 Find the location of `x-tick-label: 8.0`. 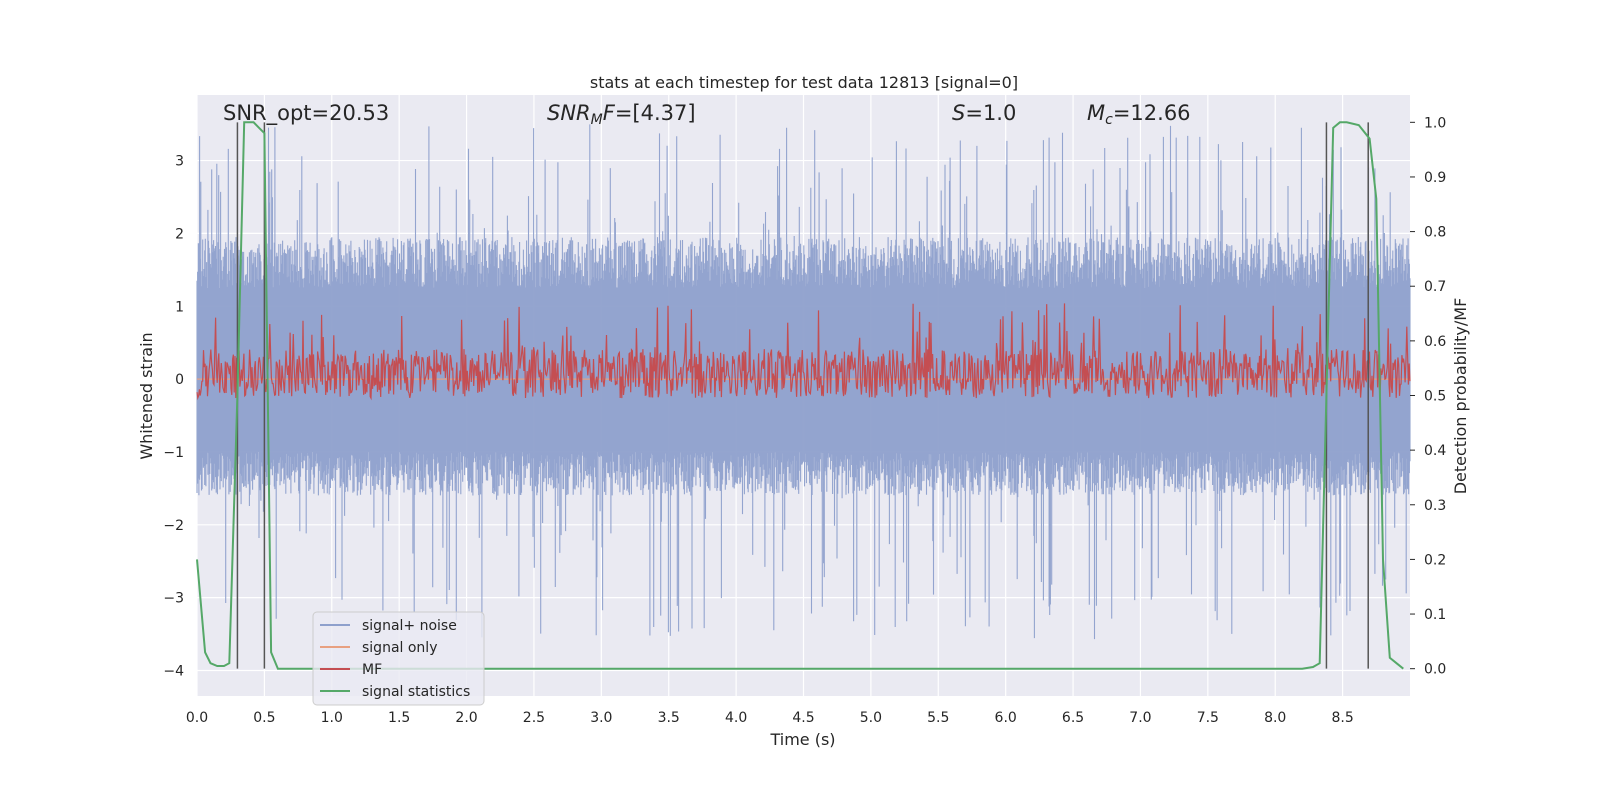

x-tick-label: 8.0 is located at coordinates (1275, 718).